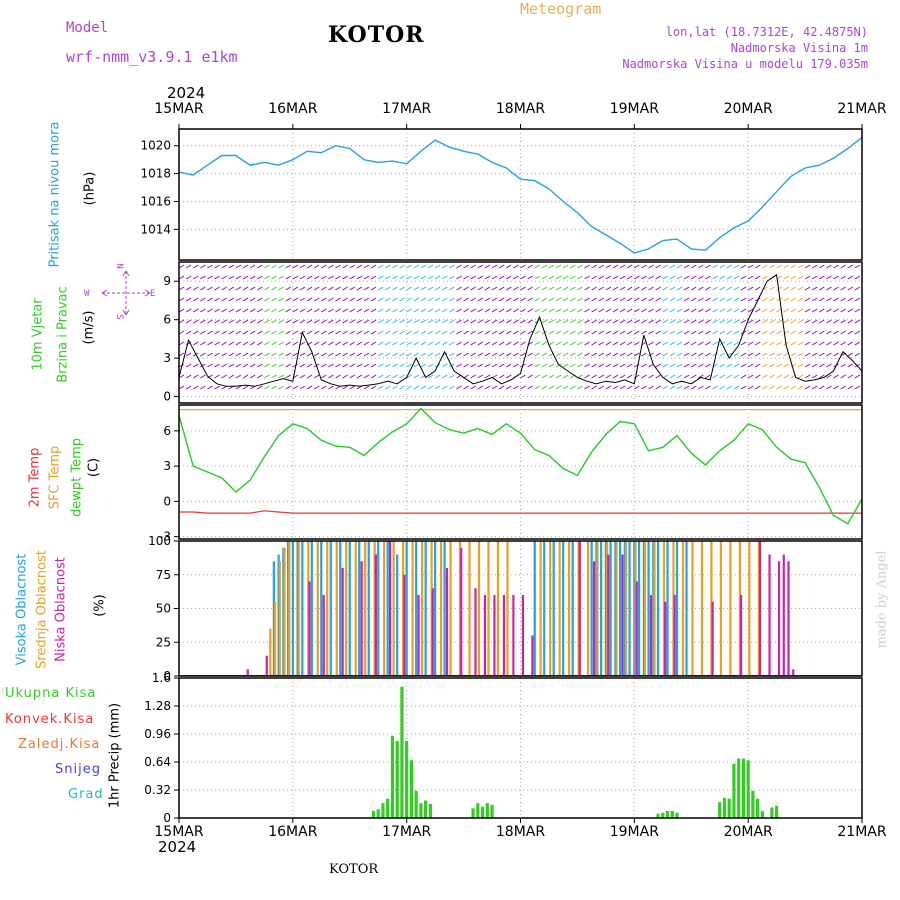 This screenshot has height=900, width=900. I want to click on ytick-label-1-0: 0, so click(167, 397).